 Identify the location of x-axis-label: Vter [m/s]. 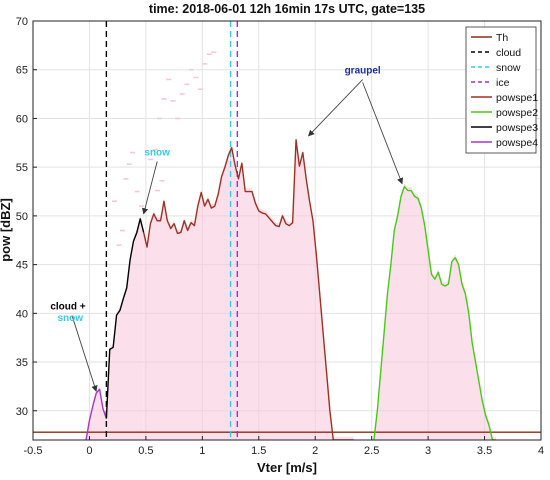
(287, 467).